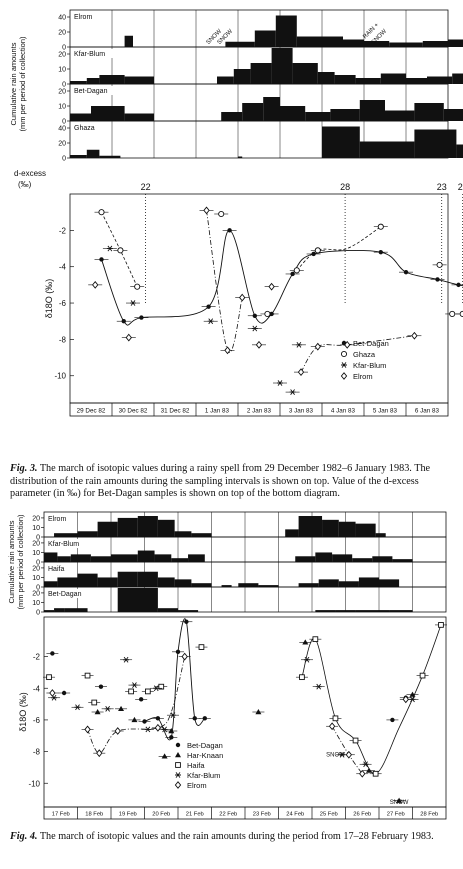 The width and height of the screenshot is (463, 869). I want to click on f4-day-label: 22 Feb, so click(228, 815).